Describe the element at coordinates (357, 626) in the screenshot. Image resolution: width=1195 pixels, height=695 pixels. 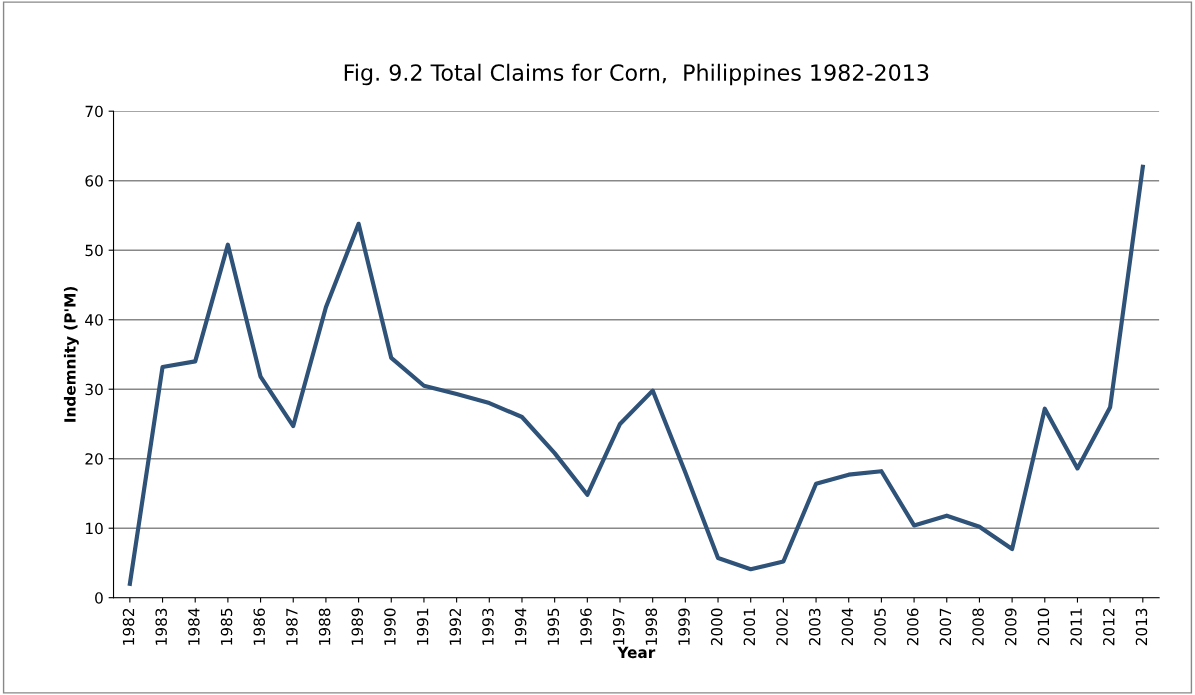
I see `x-tick-label: 1989` at that location.